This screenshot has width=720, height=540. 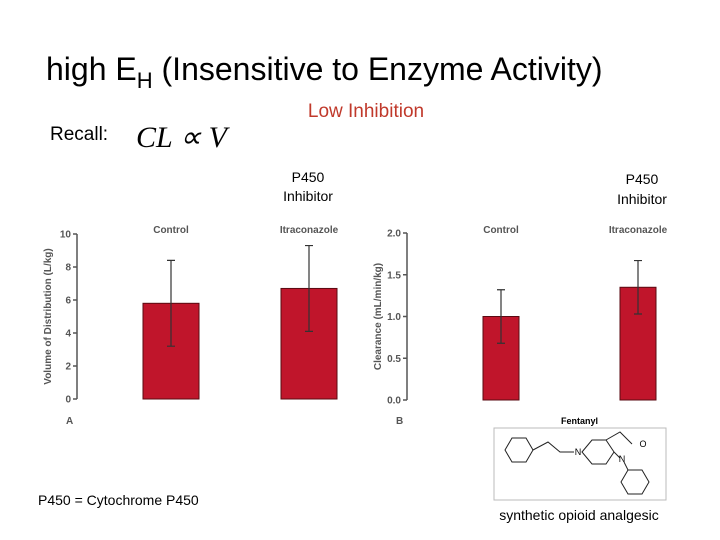 What do you see at coordinates (68, 400) in the screenshot?
I see `y-tick-label: 0` at bounding box center [68, 400].